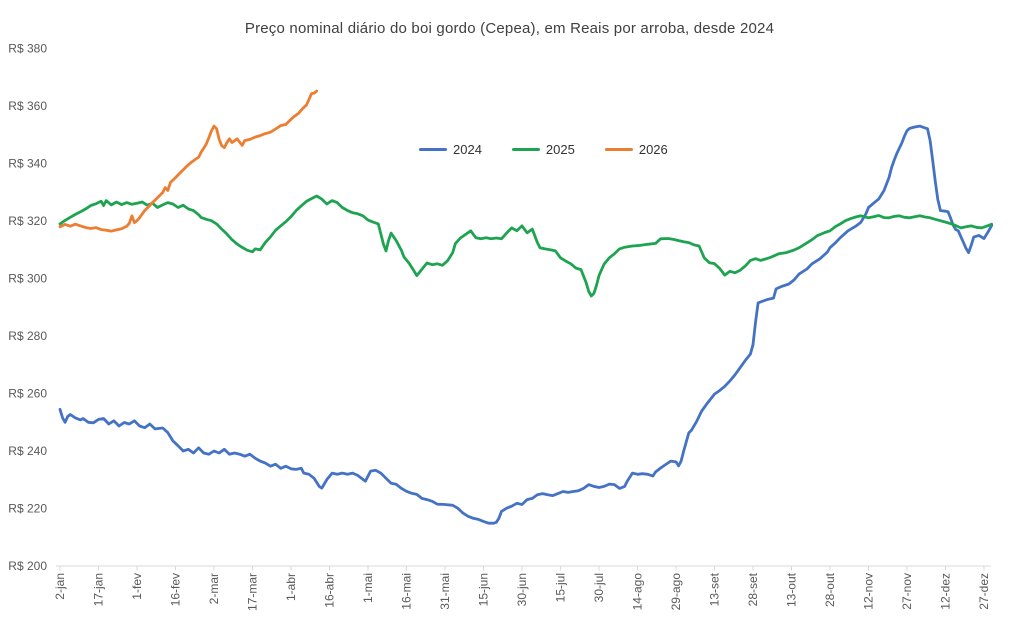  I want to click on x-tick-label: 14-ago, so click(638, 592).